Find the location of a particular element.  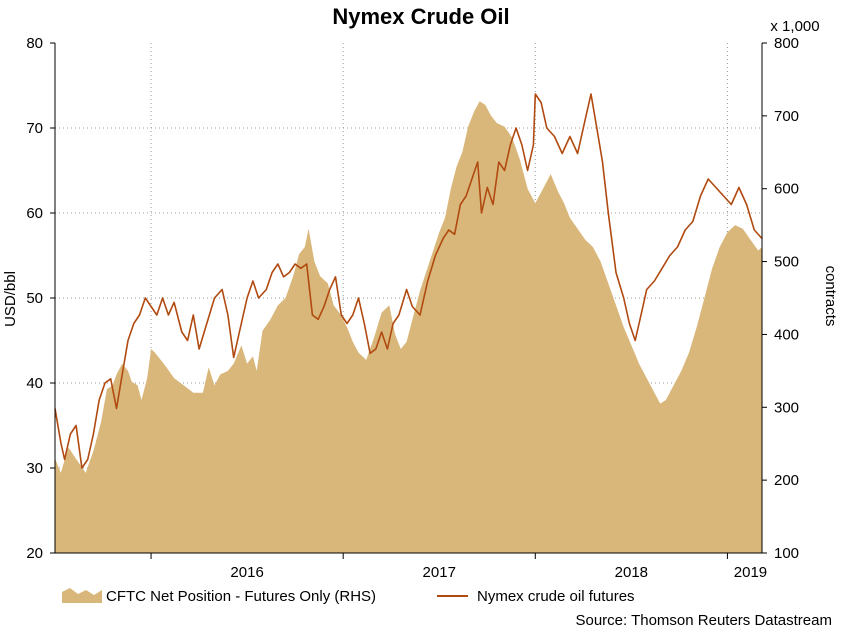

left-tick-label: 50 is located at coordinates (34, 298).